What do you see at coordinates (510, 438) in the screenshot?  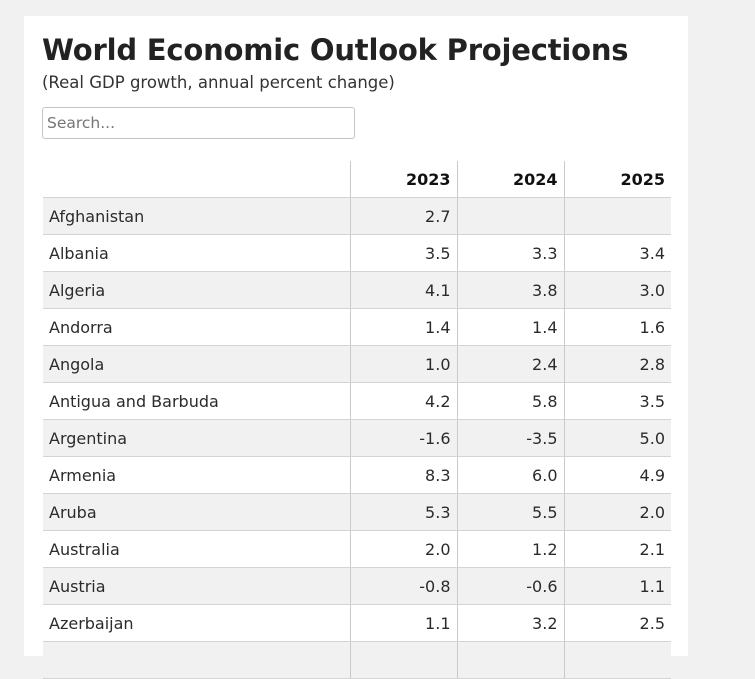 I see `value-cell-2024: -3.5` at bounding box center [510, 438].